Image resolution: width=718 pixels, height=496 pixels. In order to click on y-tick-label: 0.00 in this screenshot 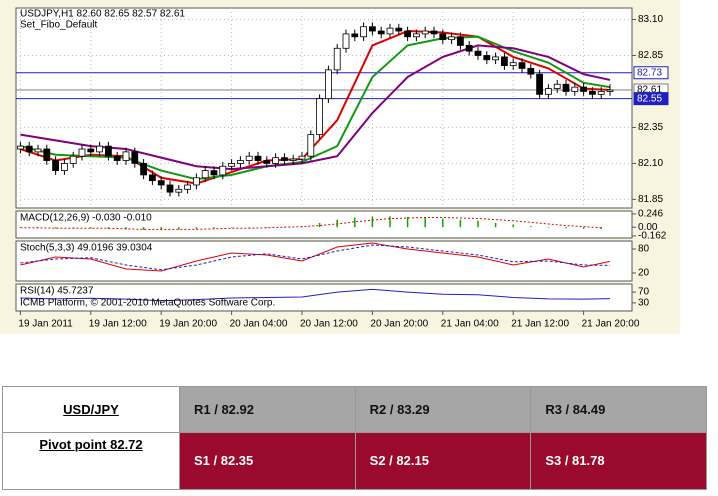, I will do `click(648, 227)`.